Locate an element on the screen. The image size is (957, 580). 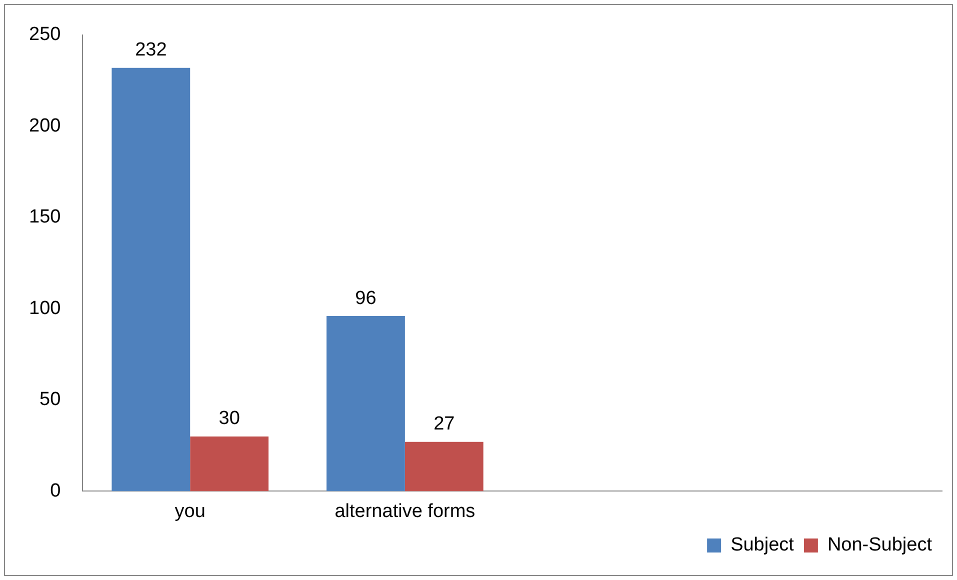
y-tick-label: 200 is located at coordinates (45, 125).